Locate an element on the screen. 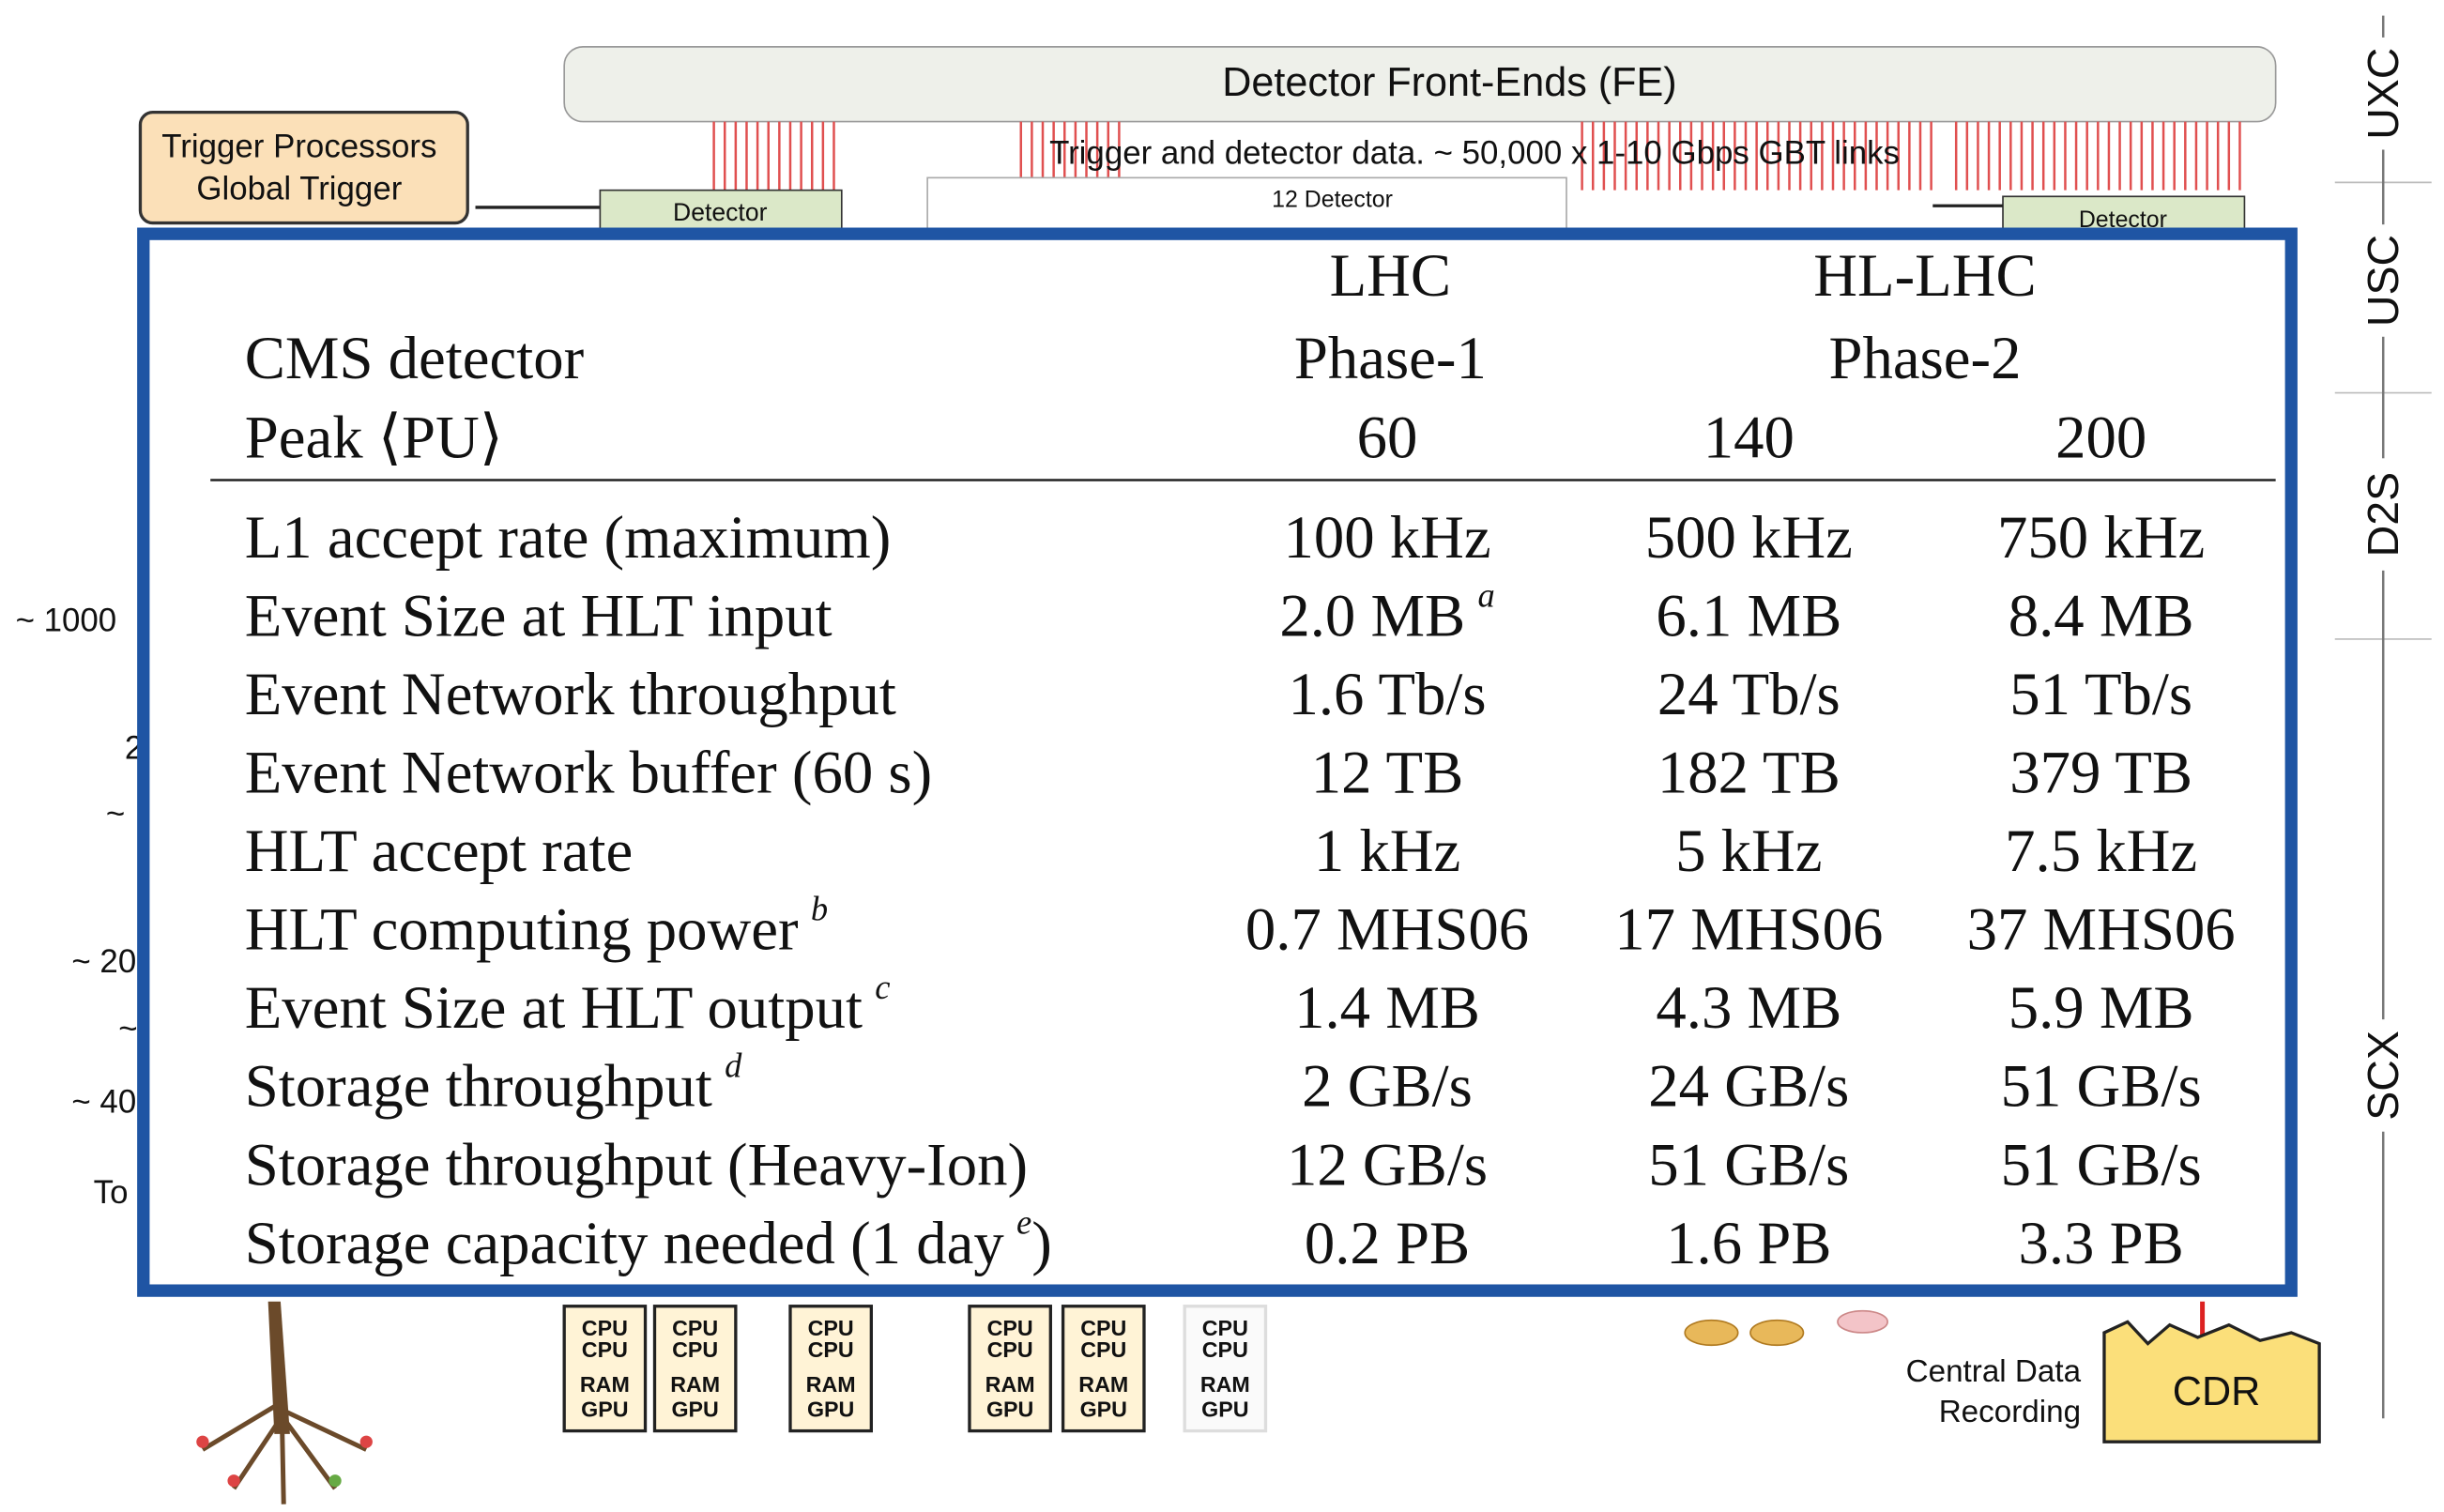 The height and width of the screenshot is (1512, 2444). table-cell: 8.4 MB is located at coordinates (2101, 616).